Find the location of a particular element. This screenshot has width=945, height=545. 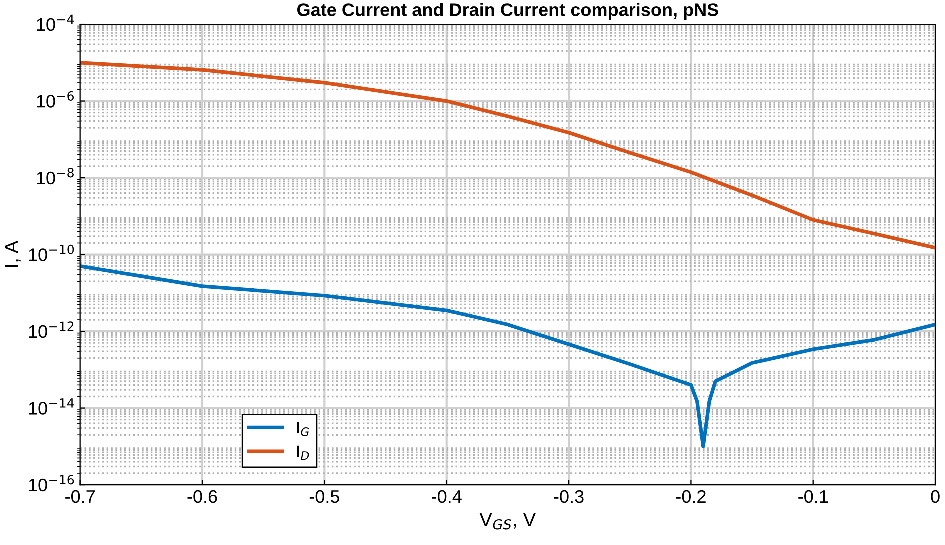

x-axis-title: V$_{GS}$, V is located at coordinates (508, 521).